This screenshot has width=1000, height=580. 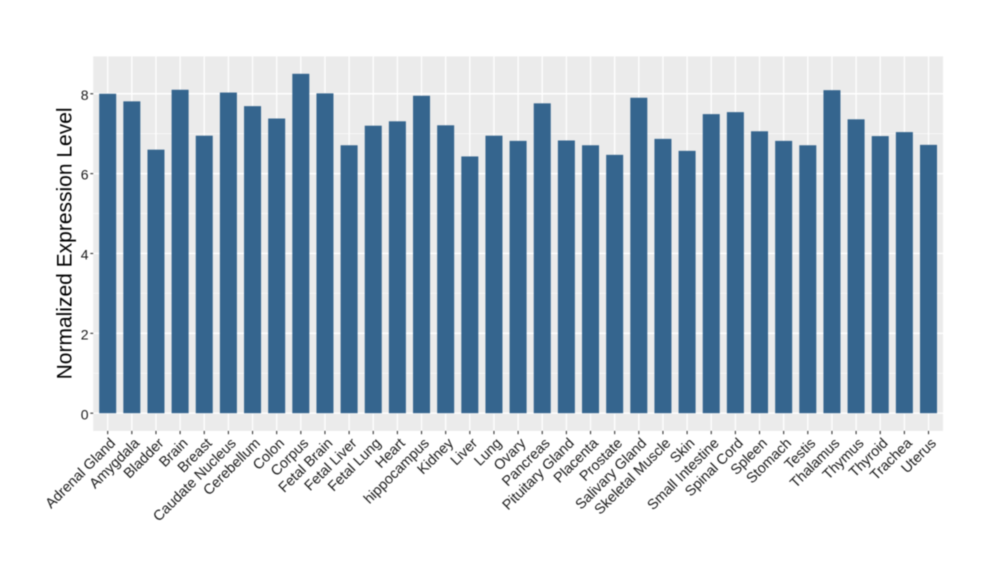 What do you see at coordinates (85, 414) in the screenshot?
I see `svg-text: 0` at bounding box center [85, 414].